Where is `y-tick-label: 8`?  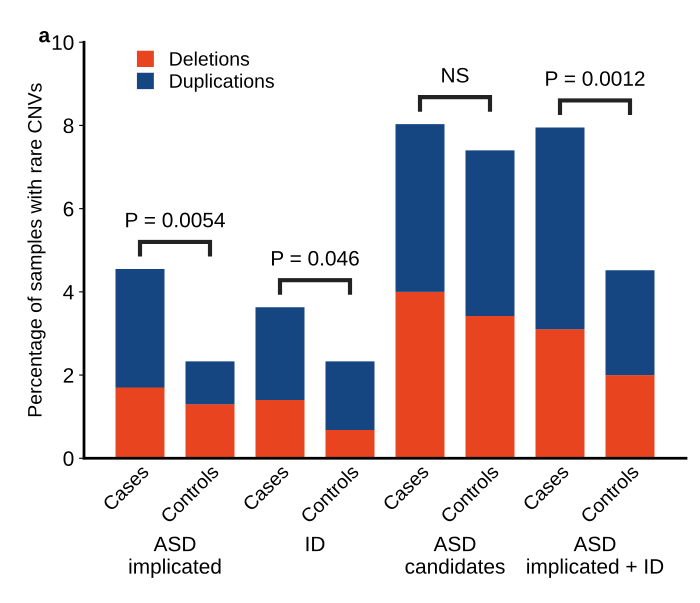 y-tick-label: 8 is located at coordinates (69, 126).